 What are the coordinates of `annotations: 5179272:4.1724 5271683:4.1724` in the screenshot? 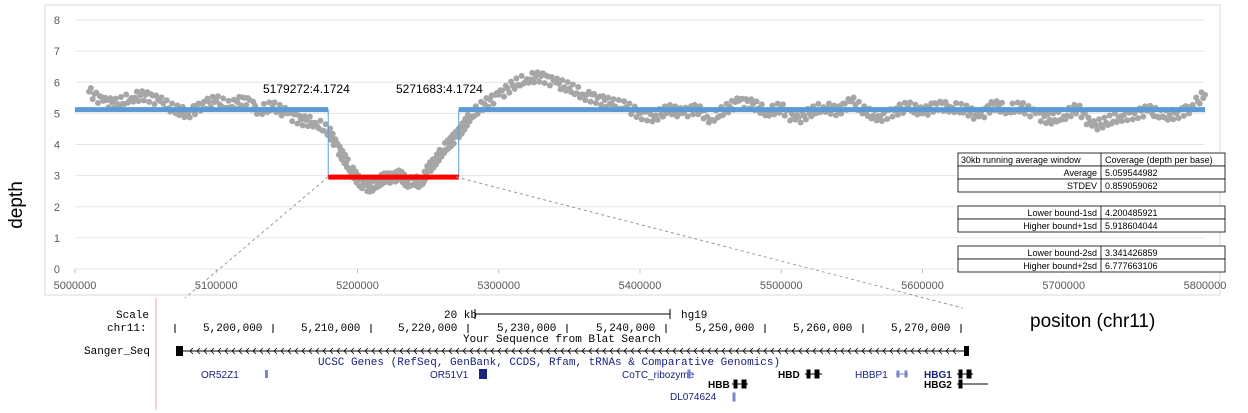 It's located at (373, 89).